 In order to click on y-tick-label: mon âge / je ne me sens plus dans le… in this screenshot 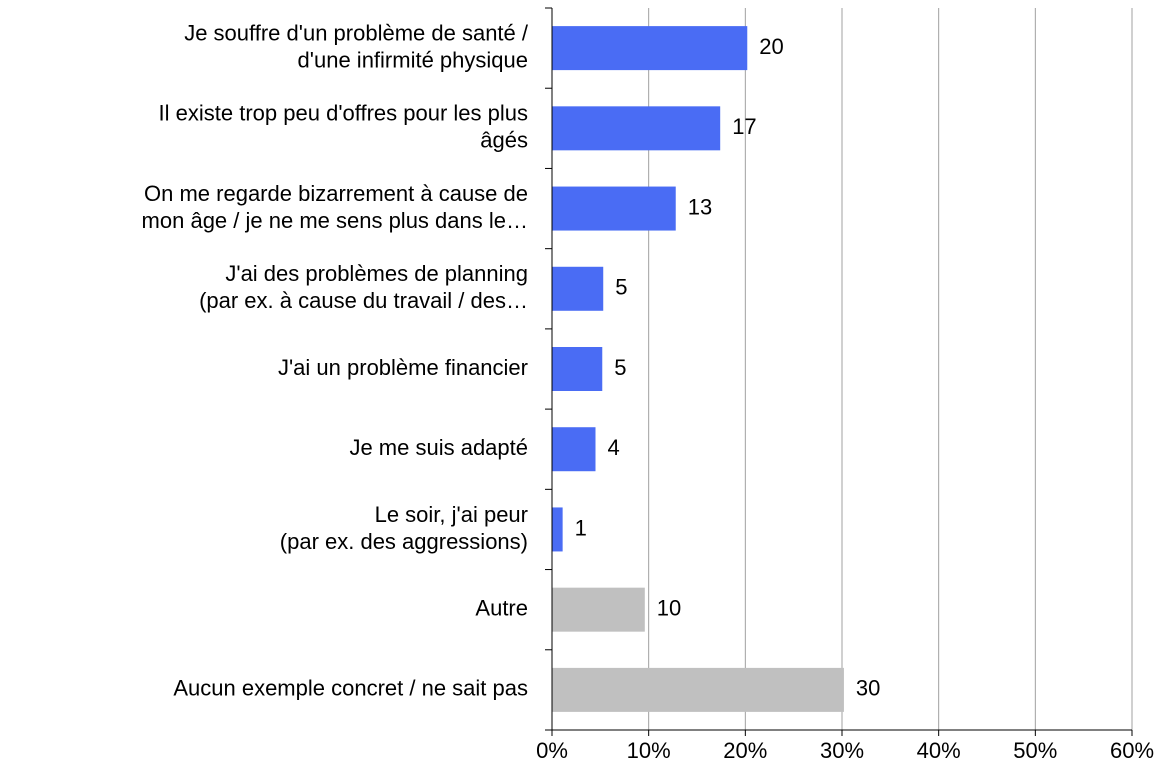, I will do `click(335, 220)`.